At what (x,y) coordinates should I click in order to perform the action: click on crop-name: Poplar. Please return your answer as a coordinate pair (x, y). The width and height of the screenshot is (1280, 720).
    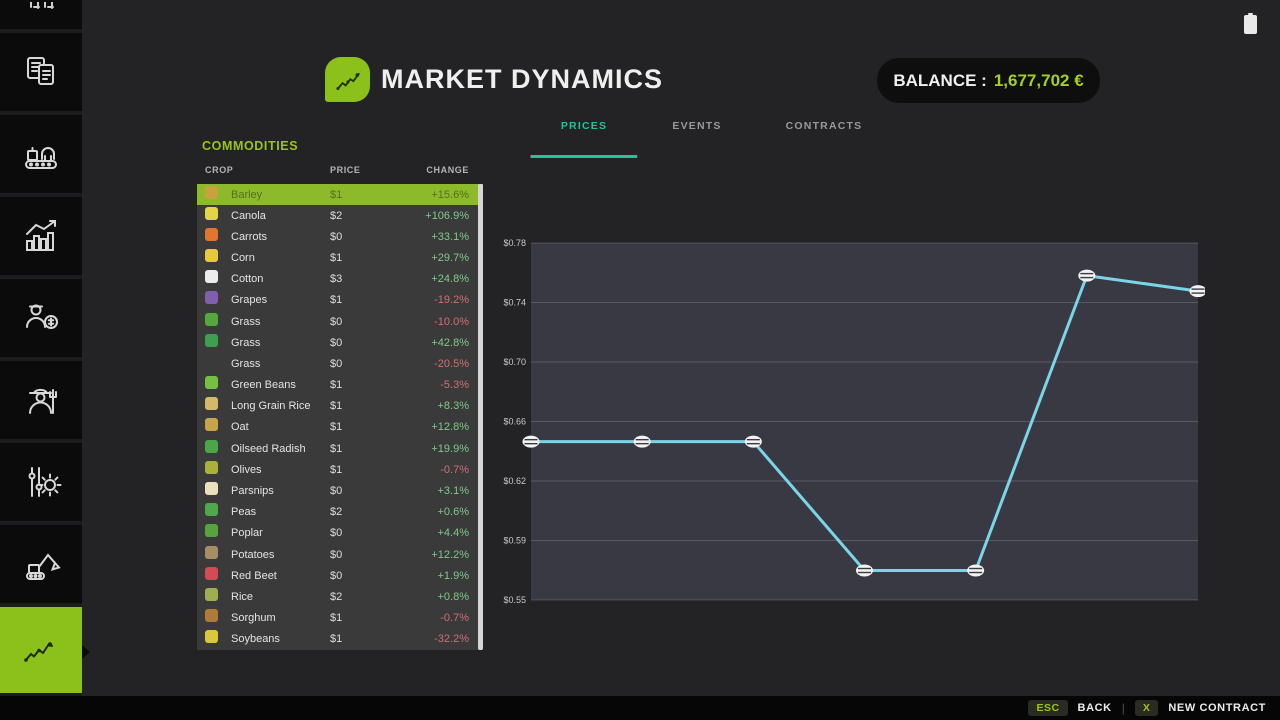
    Looking at the image, I should click on (247, 533).